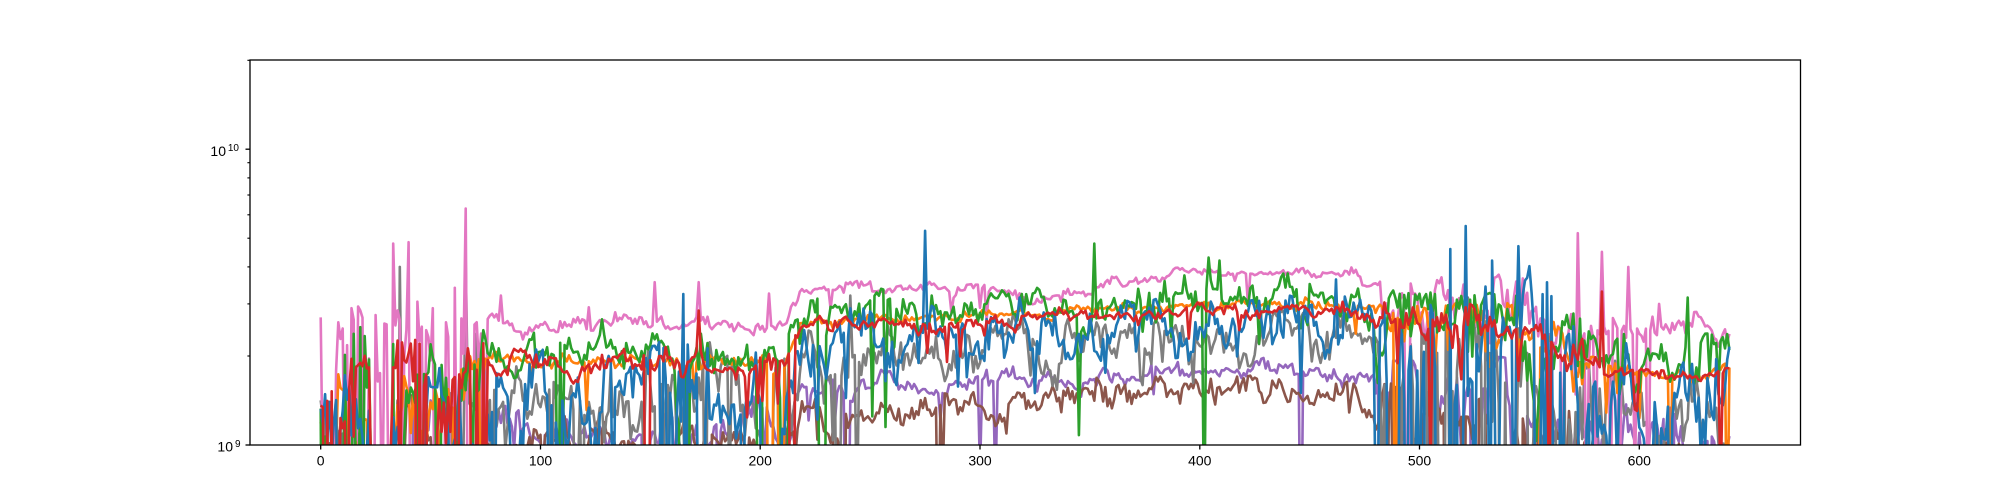  Describe the element at coordinates (321, 461) in the screenshot. I see `svg-text: 0` at that location.